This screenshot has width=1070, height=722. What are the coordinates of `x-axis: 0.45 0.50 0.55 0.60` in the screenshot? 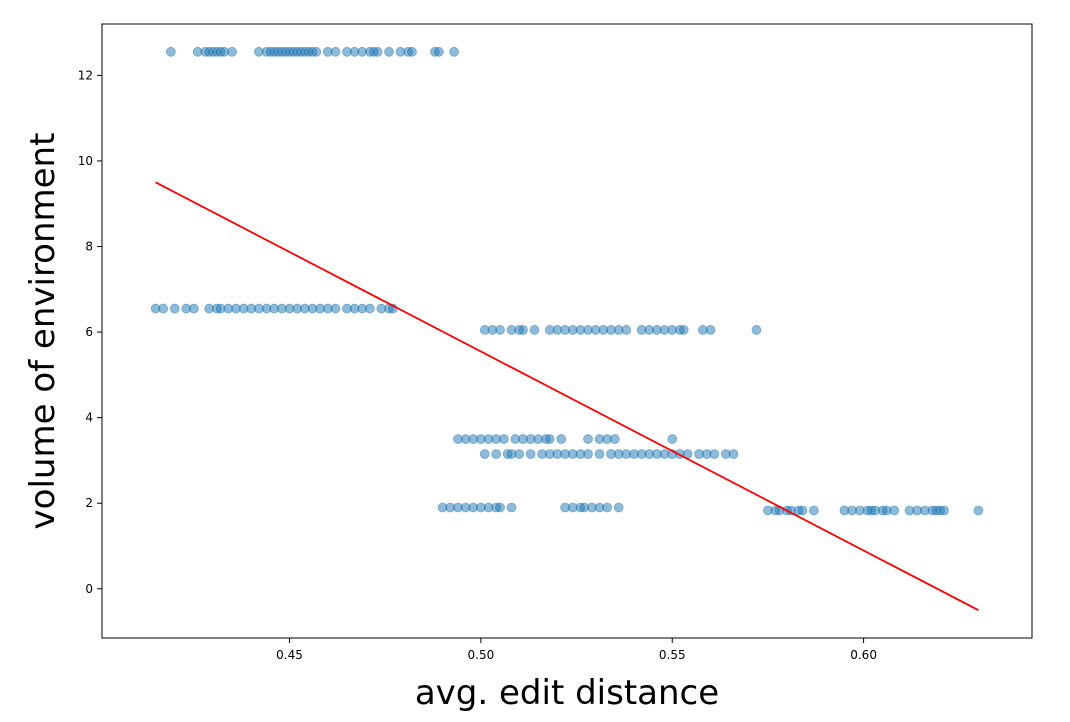 It's located at (576, 650).